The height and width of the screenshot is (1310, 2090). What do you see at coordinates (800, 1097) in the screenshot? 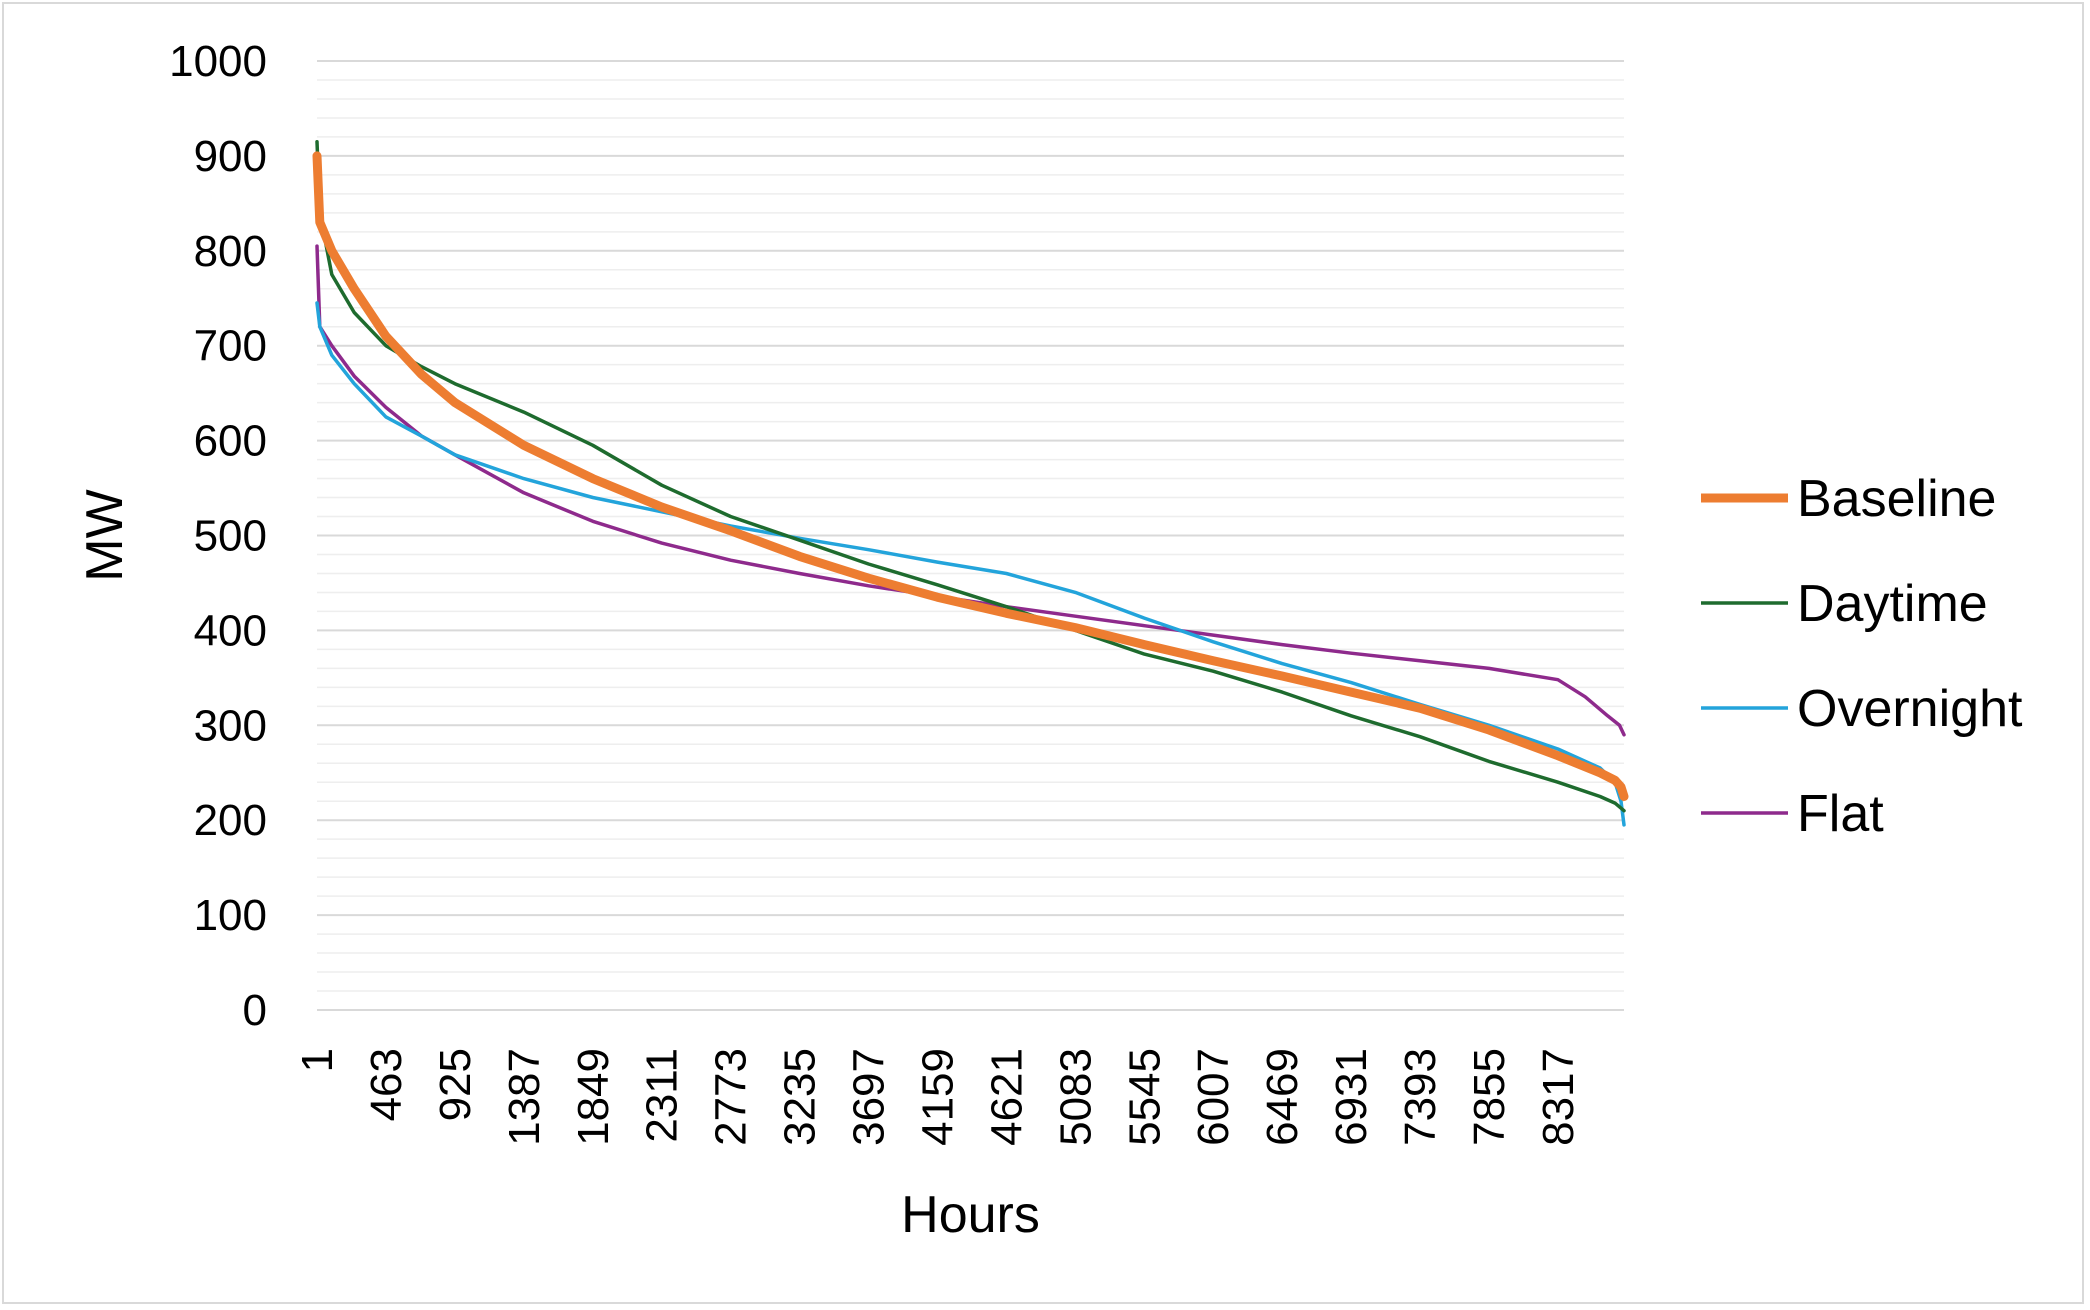
I see `x-tick-label: 3235` at bounding box center [800, 1097].